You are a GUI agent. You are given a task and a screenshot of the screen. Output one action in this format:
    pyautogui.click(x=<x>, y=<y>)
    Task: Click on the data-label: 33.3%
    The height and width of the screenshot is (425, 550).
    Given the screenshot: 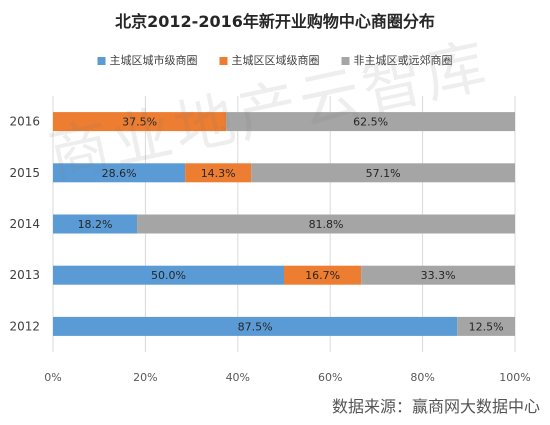 What is the action you would take?
    pyautogui.click(x=438, y=275)
    